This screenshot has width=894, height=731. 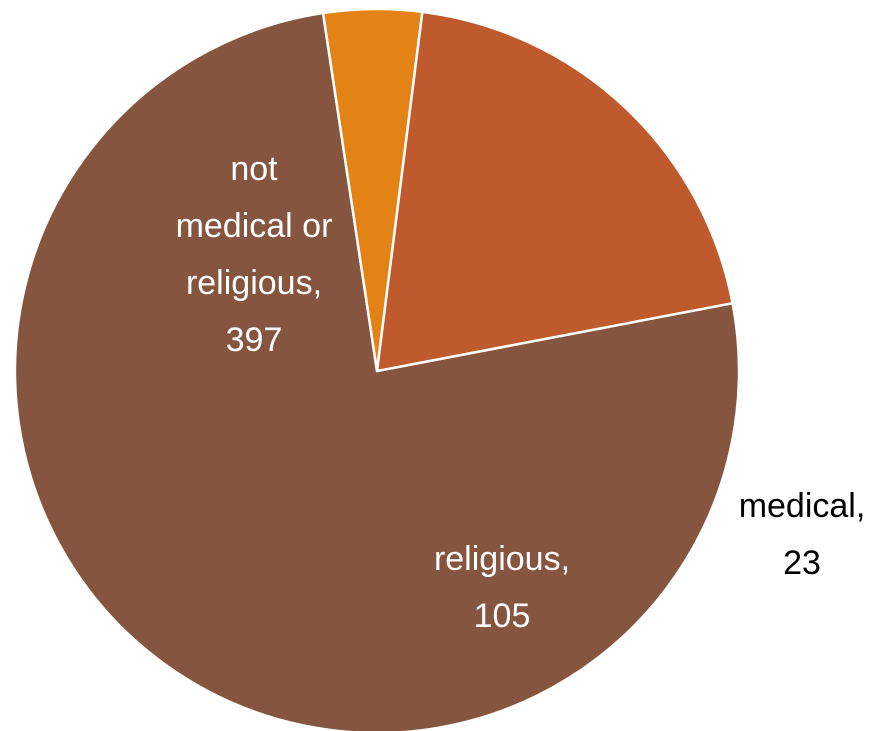 What do you see at coordinates (802, 563) in the screenshot?
I see `label-line: 23` at bounding box center [802, 563].